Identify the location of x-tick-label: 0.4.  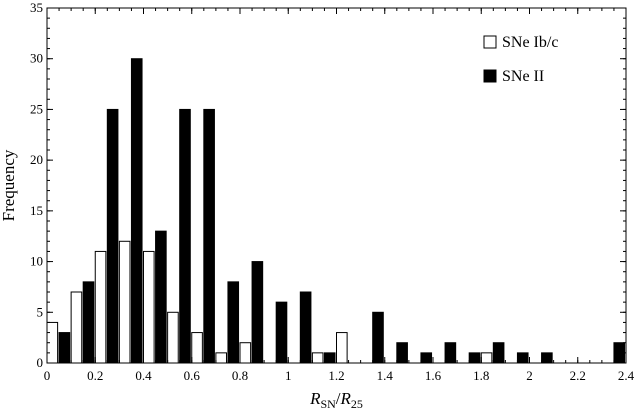
(143, 375).